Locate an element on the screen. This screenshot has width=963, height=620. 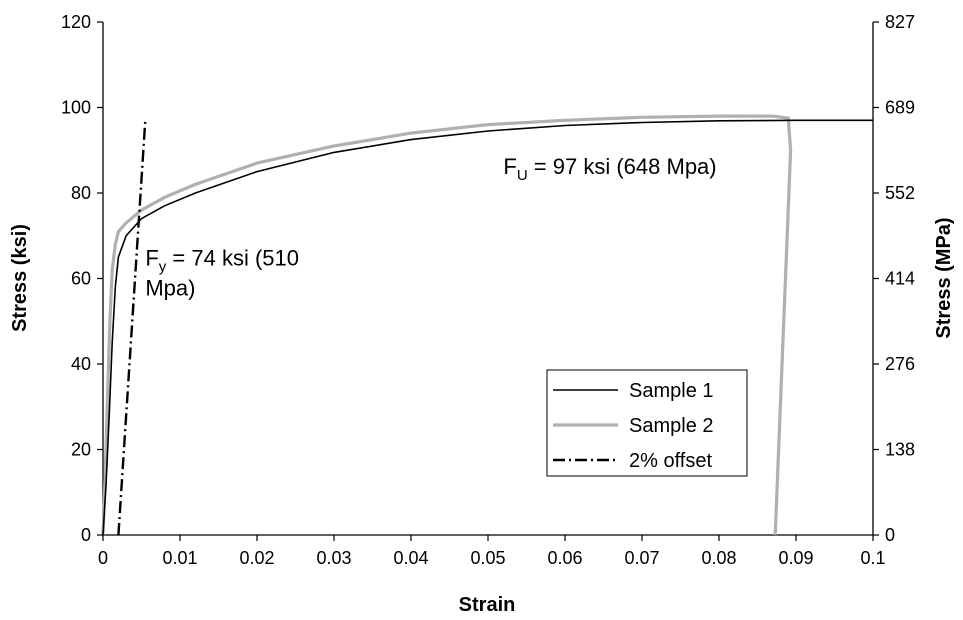
y2-tick-label: 414 is located at coordinates (900, 279).